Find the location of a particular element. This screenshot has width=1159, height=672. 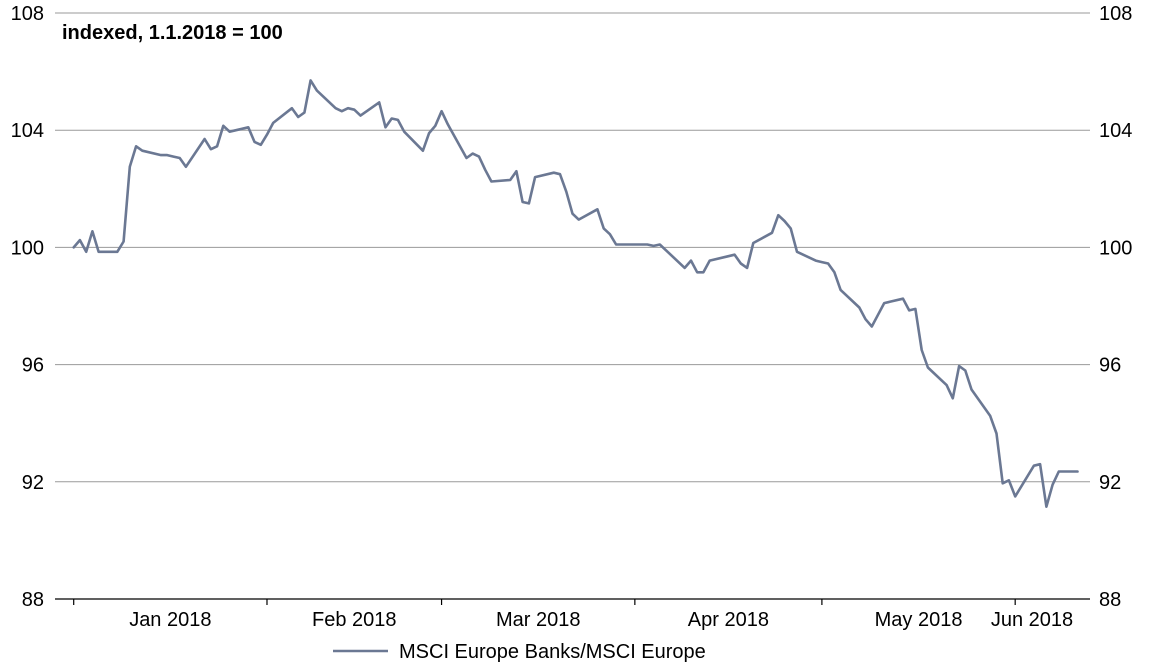

x-tick-label: Mar 2018 is located at coordinates (538, 620).